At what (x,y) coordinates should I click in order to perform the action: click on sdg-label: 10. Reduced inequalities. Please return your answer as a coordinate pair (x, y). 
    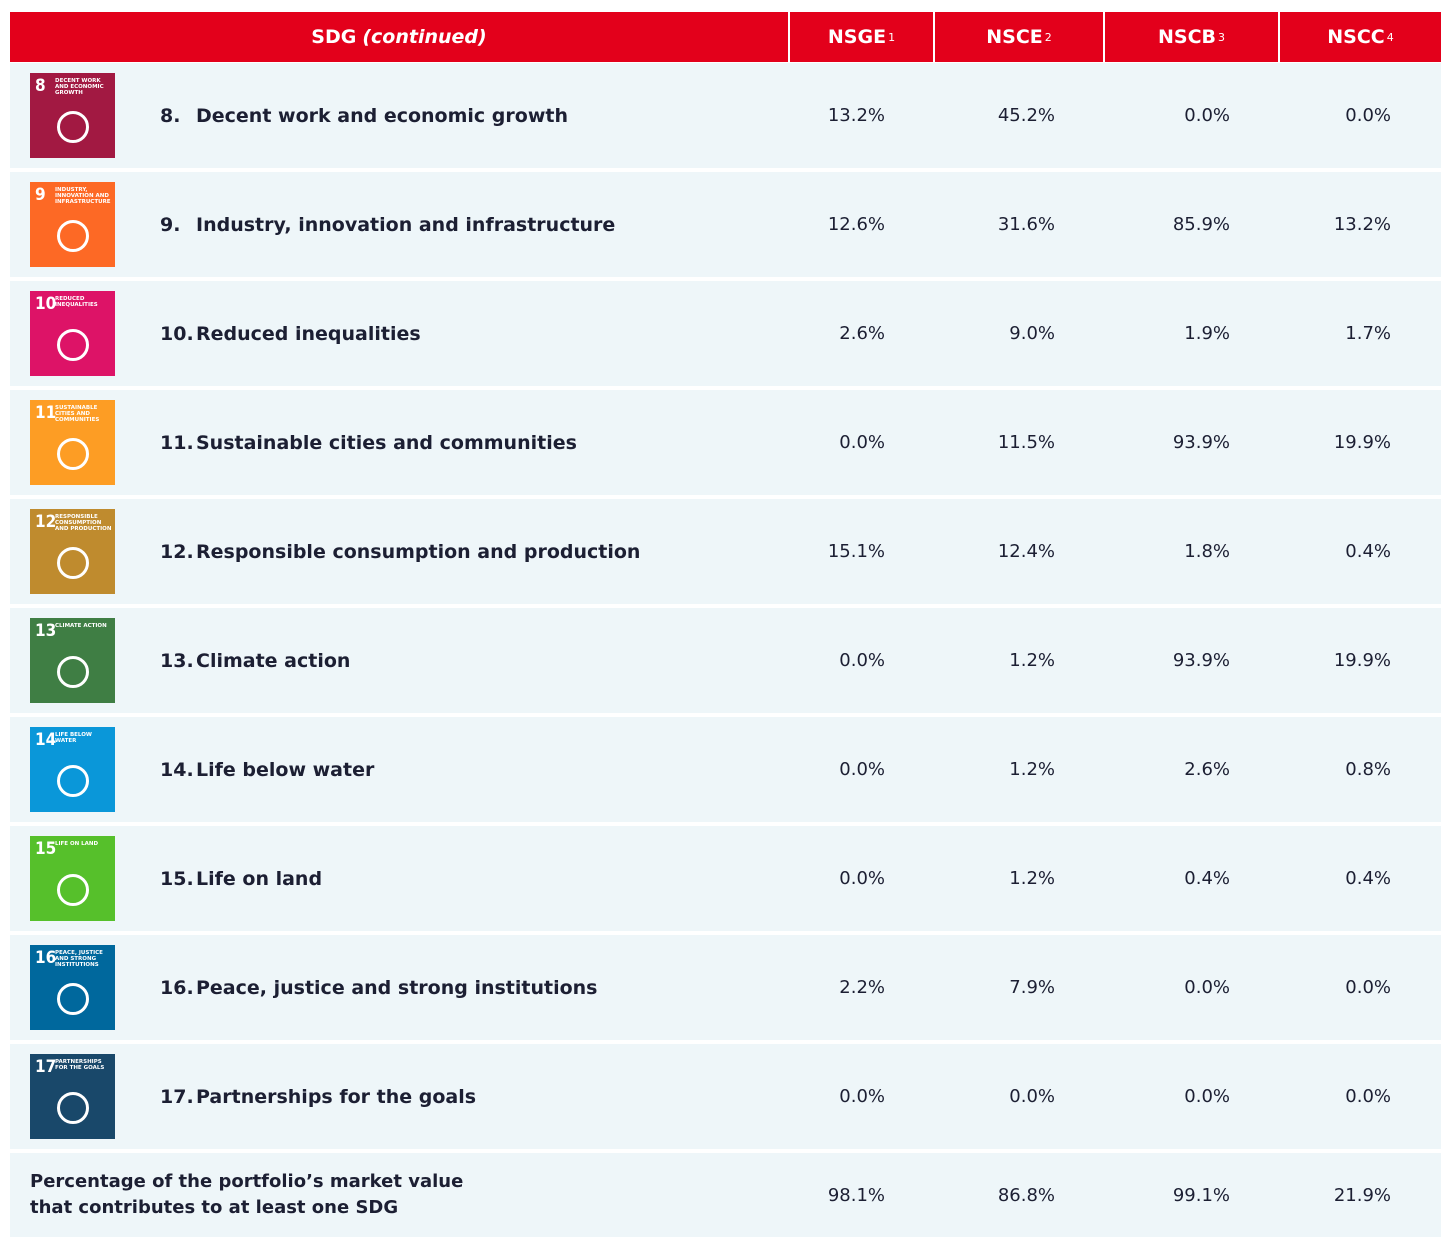
    Looking at the image, I should click on (290, 333).